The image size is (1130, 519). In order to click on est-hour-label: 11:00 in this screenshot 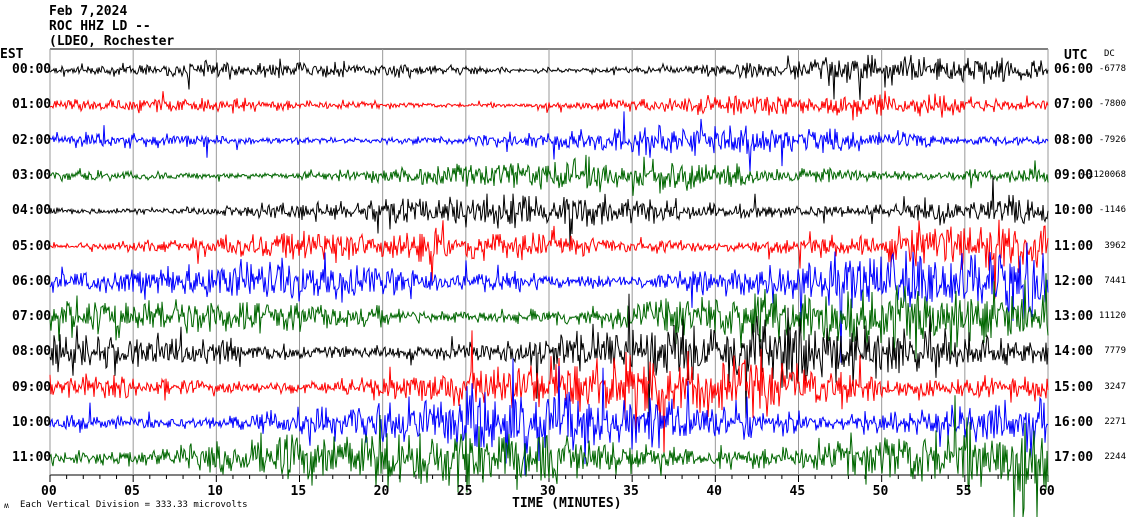, I will do `click(32, 458)`.